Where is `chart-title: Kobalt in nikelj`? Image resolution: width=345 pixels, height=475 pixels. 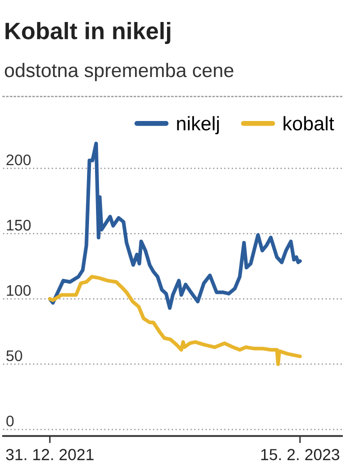
chart-title: Kobalt in nikelj is located at coordinates (88, 33).